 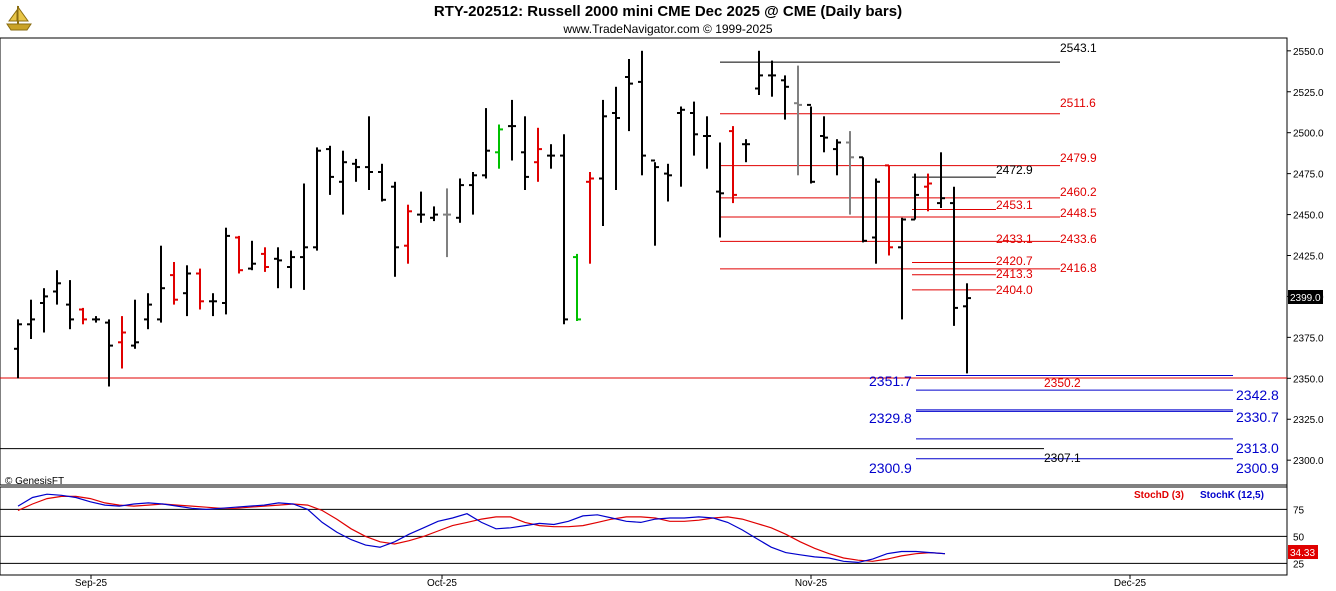 I want to click on stoch-k-legend: StochK (12,5), so click(x=1232, y=495).